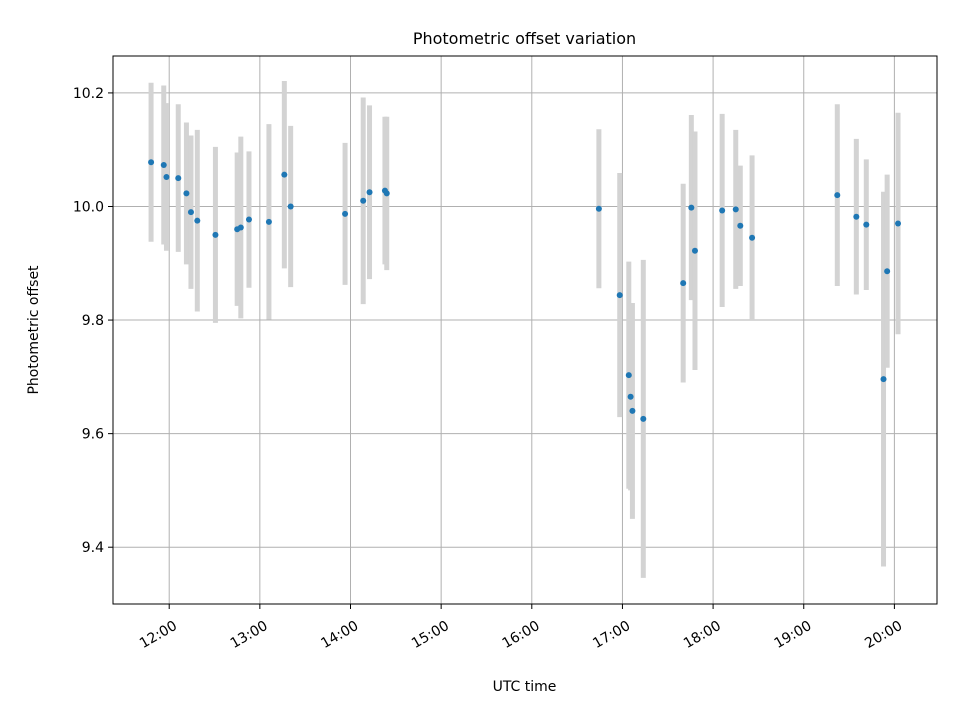  I want to click on y-tick-label: 9.4, so click(93, 548).